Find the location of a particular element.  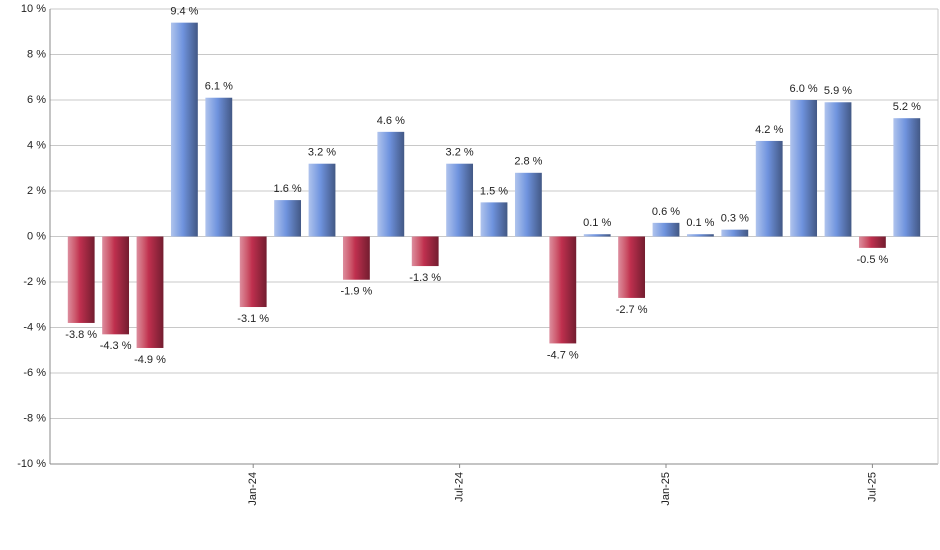

value-label: -4.3 % is located at coordinates (116, 346).